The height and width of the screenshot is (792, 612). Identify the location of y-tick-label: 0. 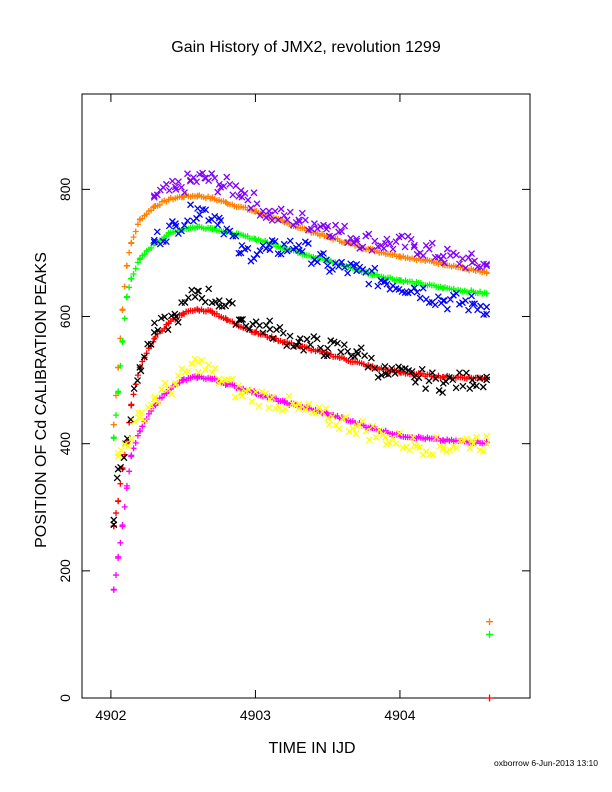
(65, 698).